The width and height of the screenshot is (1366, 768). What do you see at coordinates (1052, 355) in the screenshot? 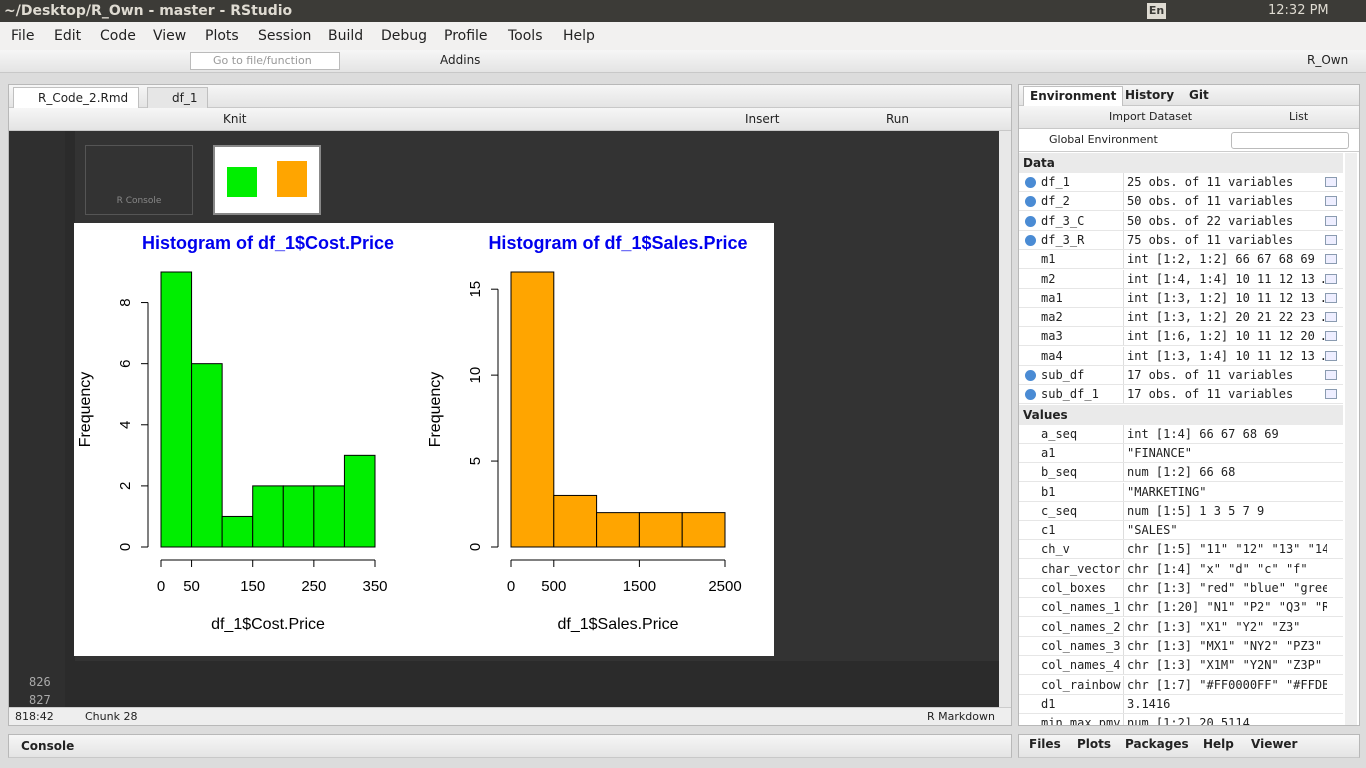
I see `env-name: ma4` at bounding box center [1052, 355].